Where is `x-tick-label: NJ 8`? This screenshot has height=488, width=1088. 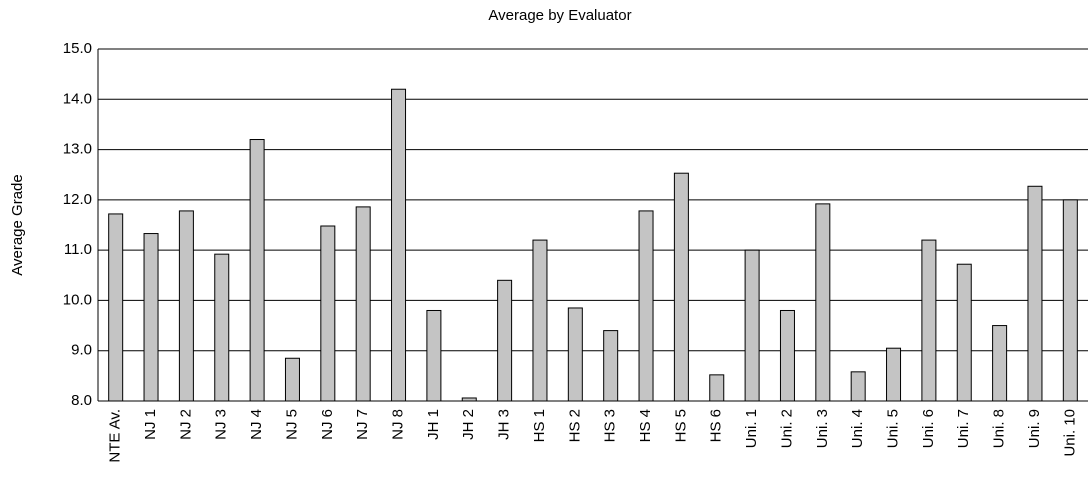 x-tick-label: NJ 8 is located at coordinates (398, 424).